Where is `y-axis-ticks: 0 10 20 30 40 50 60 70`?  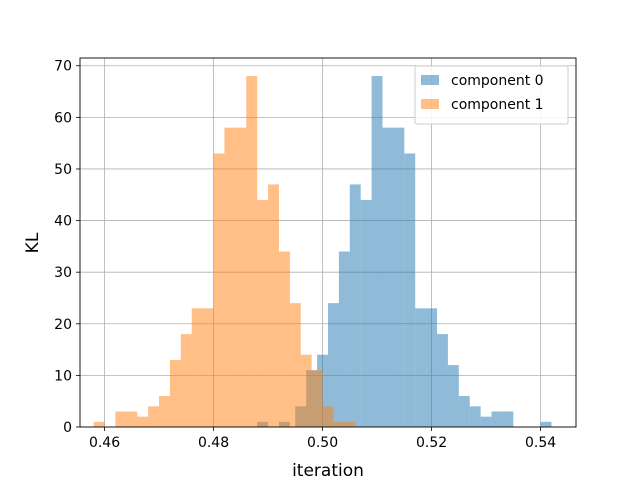 y-axis-ticks: 0 10 20 30 40 50 60 70 is located at coordinates (67, 247).